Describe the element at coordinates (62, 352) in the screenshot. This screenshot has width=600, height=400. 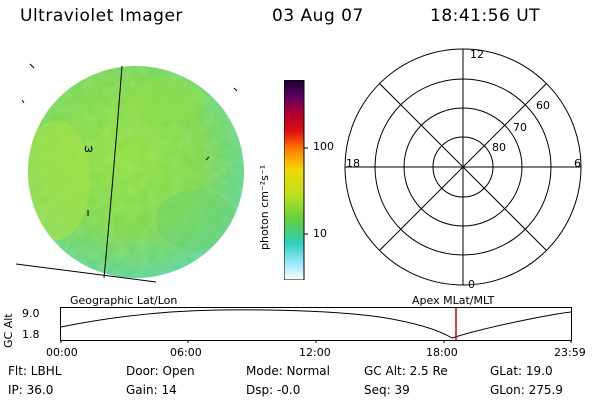
I see `time-tick-0000: 00:00` at that location.